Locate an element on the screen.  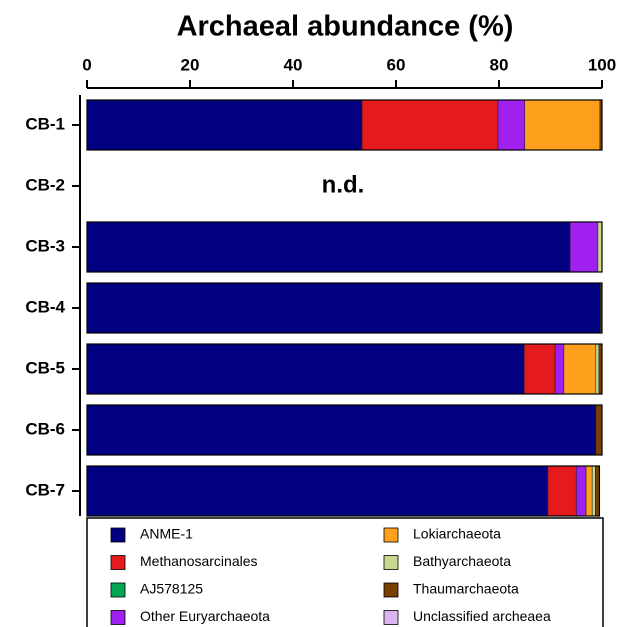
y-tick-label: CB-4 is located at coordinates (45, 306).